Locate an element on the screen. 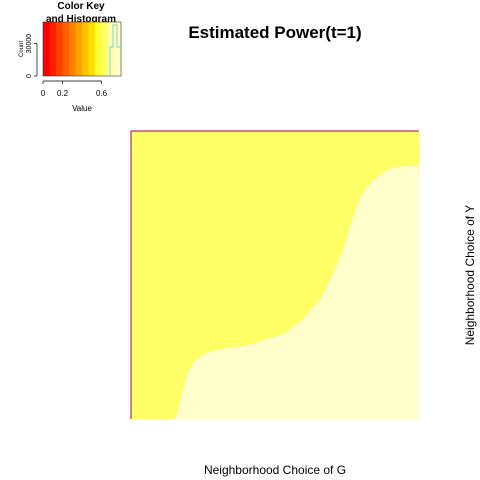 This screenshot has width=480, height=480. color-key-x-tick-label: 0.2 is located at coordinates (63, 93).